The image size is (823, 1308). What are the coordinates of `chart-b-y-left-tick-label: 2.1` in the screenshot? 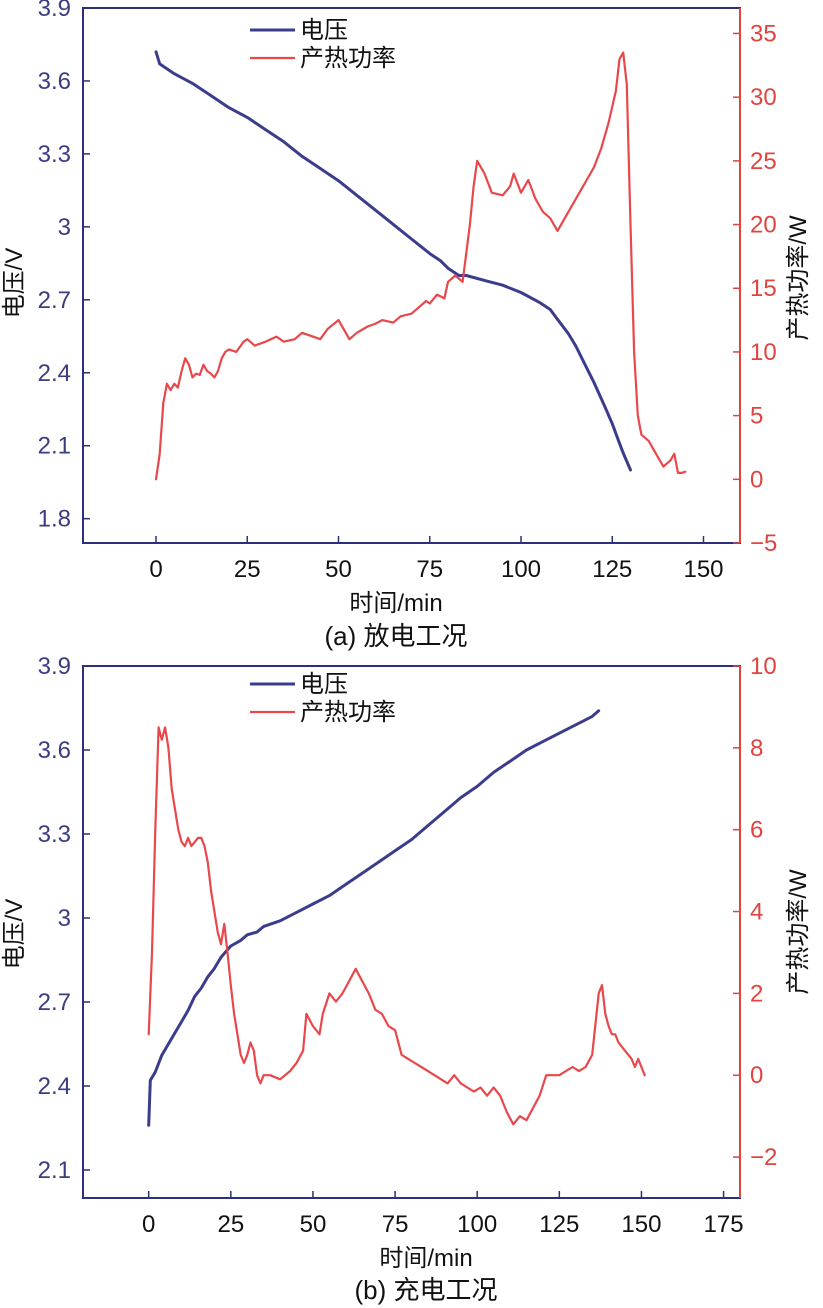 It's located at (54, 1170).